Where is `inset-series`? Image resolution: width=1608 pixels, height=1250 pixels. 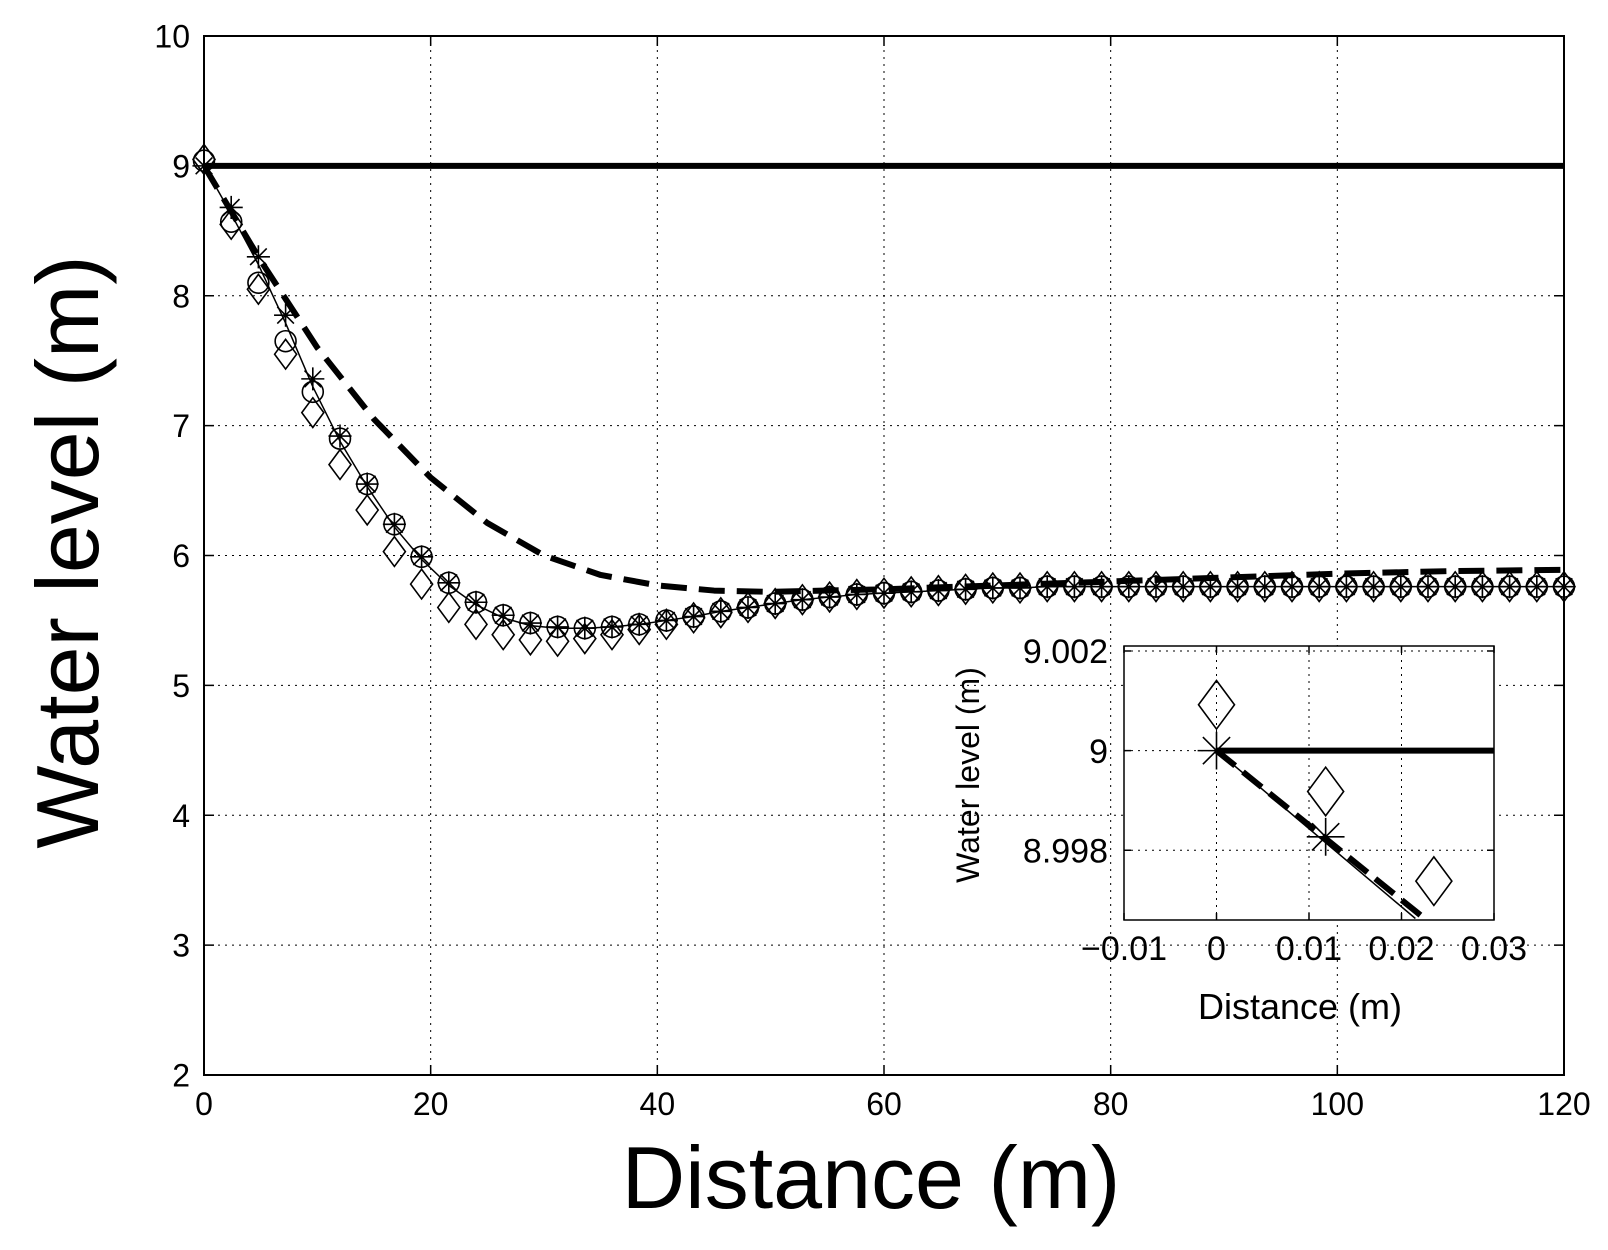 inset-series is located at coordinates (1345, 799).